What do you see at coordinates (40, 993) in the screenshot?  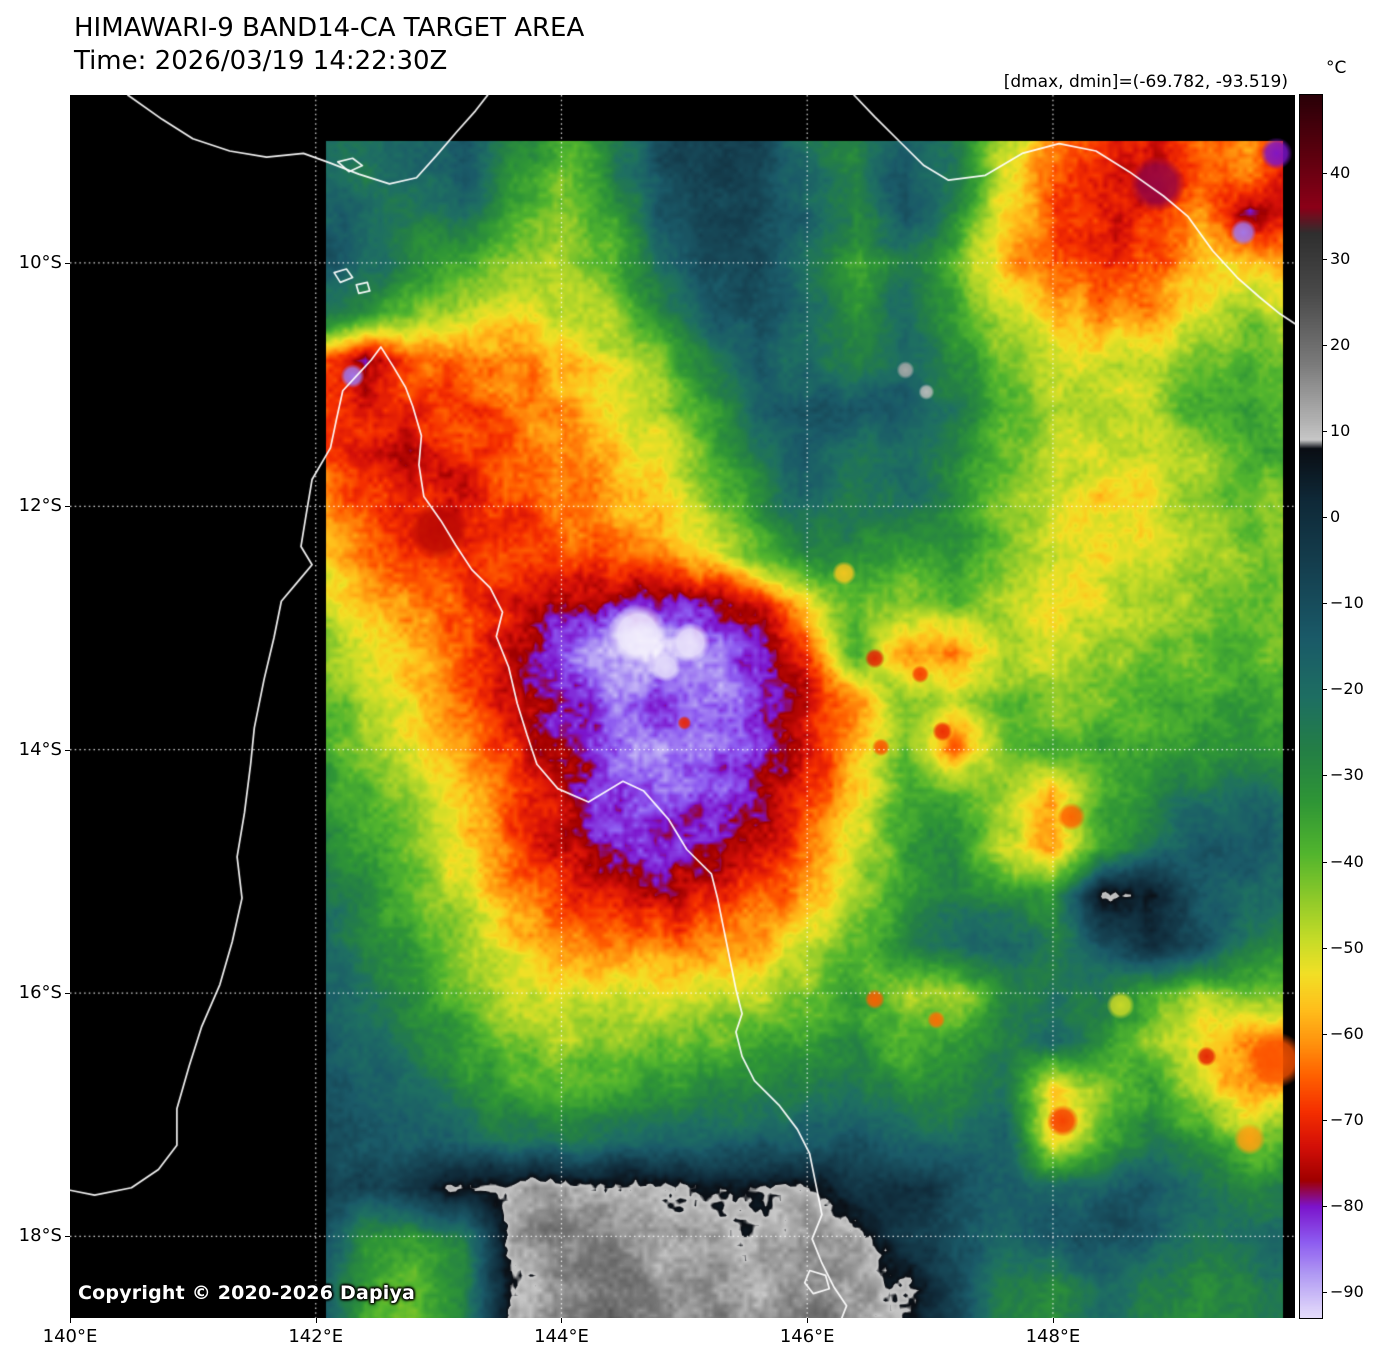 I see `y-axis-tick-label: 16°S` at bounding box center [40, 993].